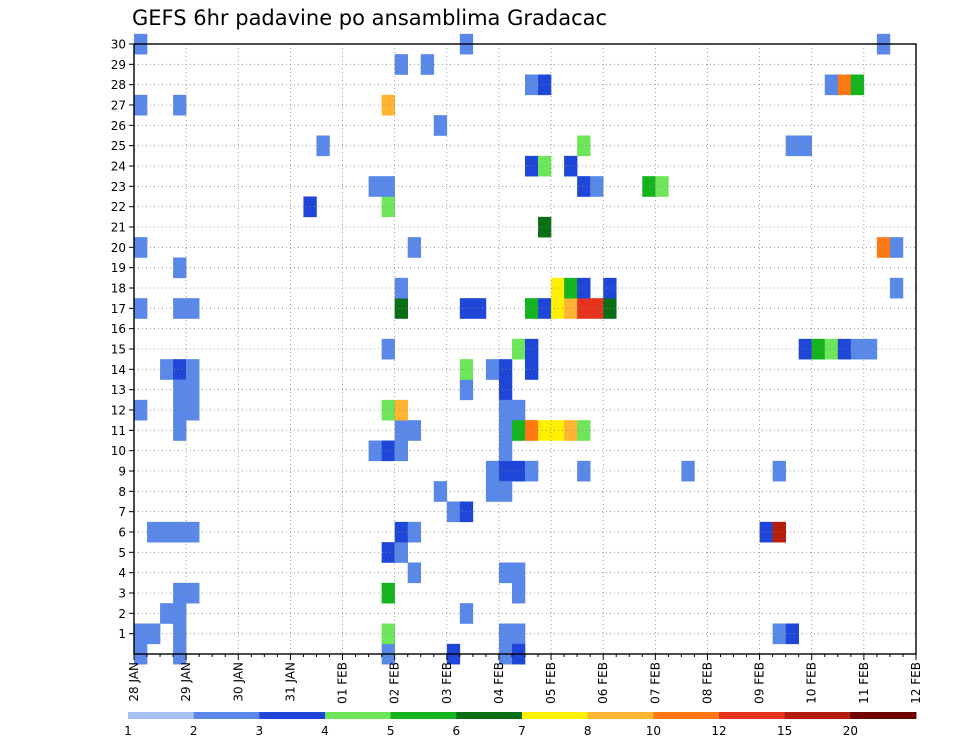 This screenshot has width=960, height=742. Describe the element at coordinates (128, 731) in the screenshot. I see `colorbar-label: 1` at that location.